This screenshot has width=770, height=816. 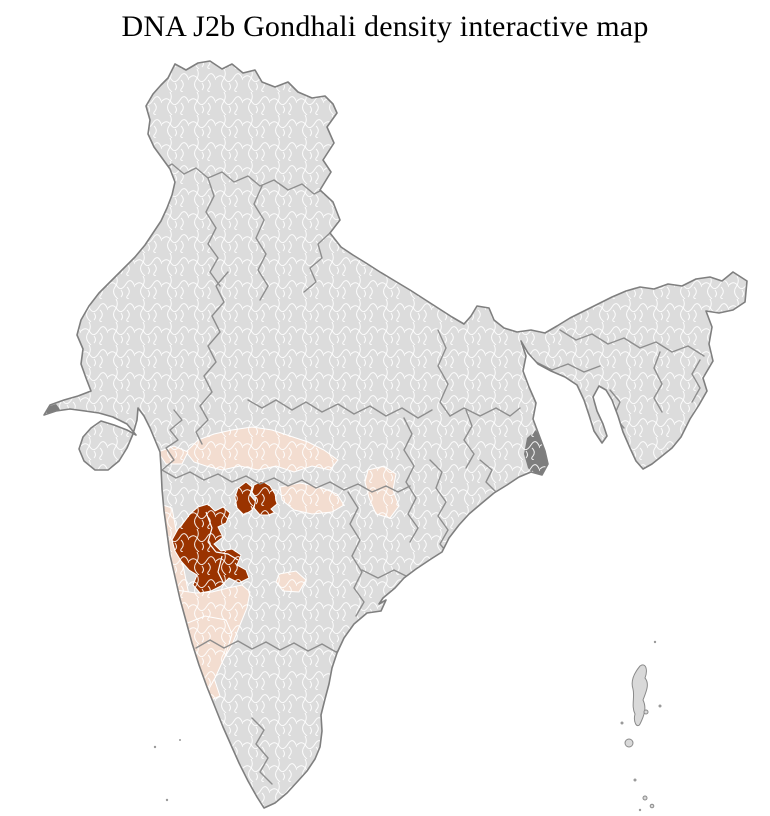 What do you see at coordinates (641, 726) in the screenshot?
I see `andaman-nicobar-islands` at bounding box center [641, 726].